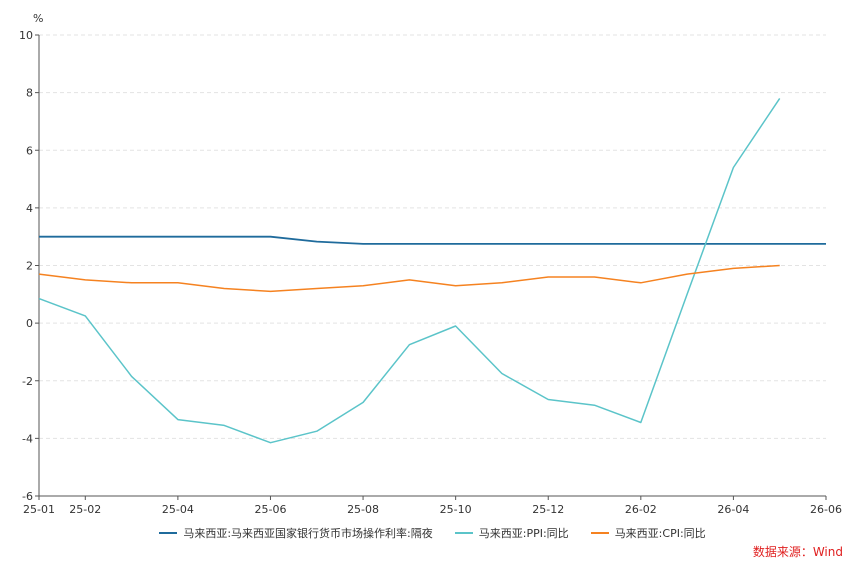 This screenshot has width=865, height=571. Describe the element at coordinates (826, 509) in the screenshot. I see `x-tick-label: 26-06` at that location.